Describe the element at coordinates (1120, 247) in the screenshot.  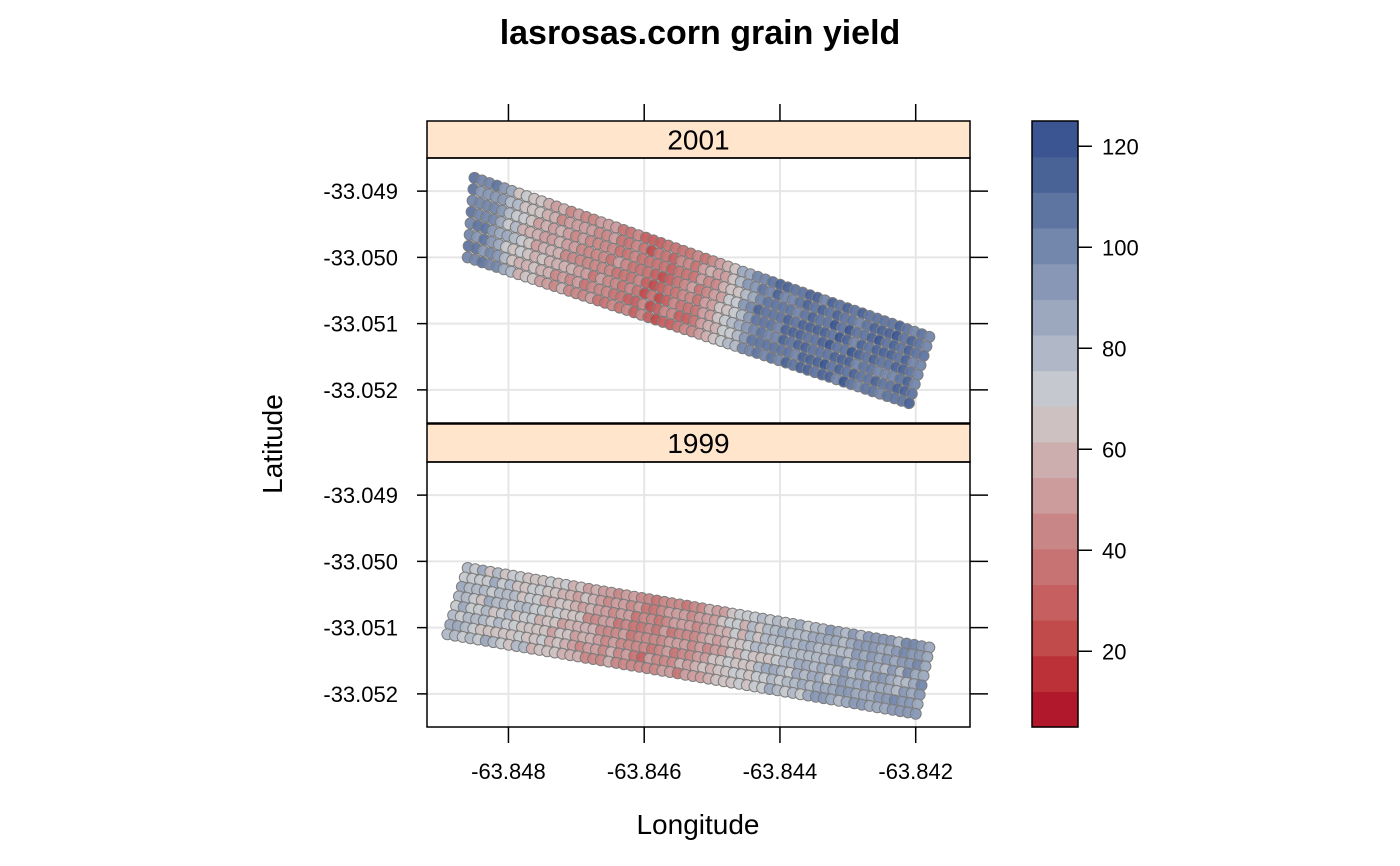
I see `colorbar-tick-label: 100` at that location.